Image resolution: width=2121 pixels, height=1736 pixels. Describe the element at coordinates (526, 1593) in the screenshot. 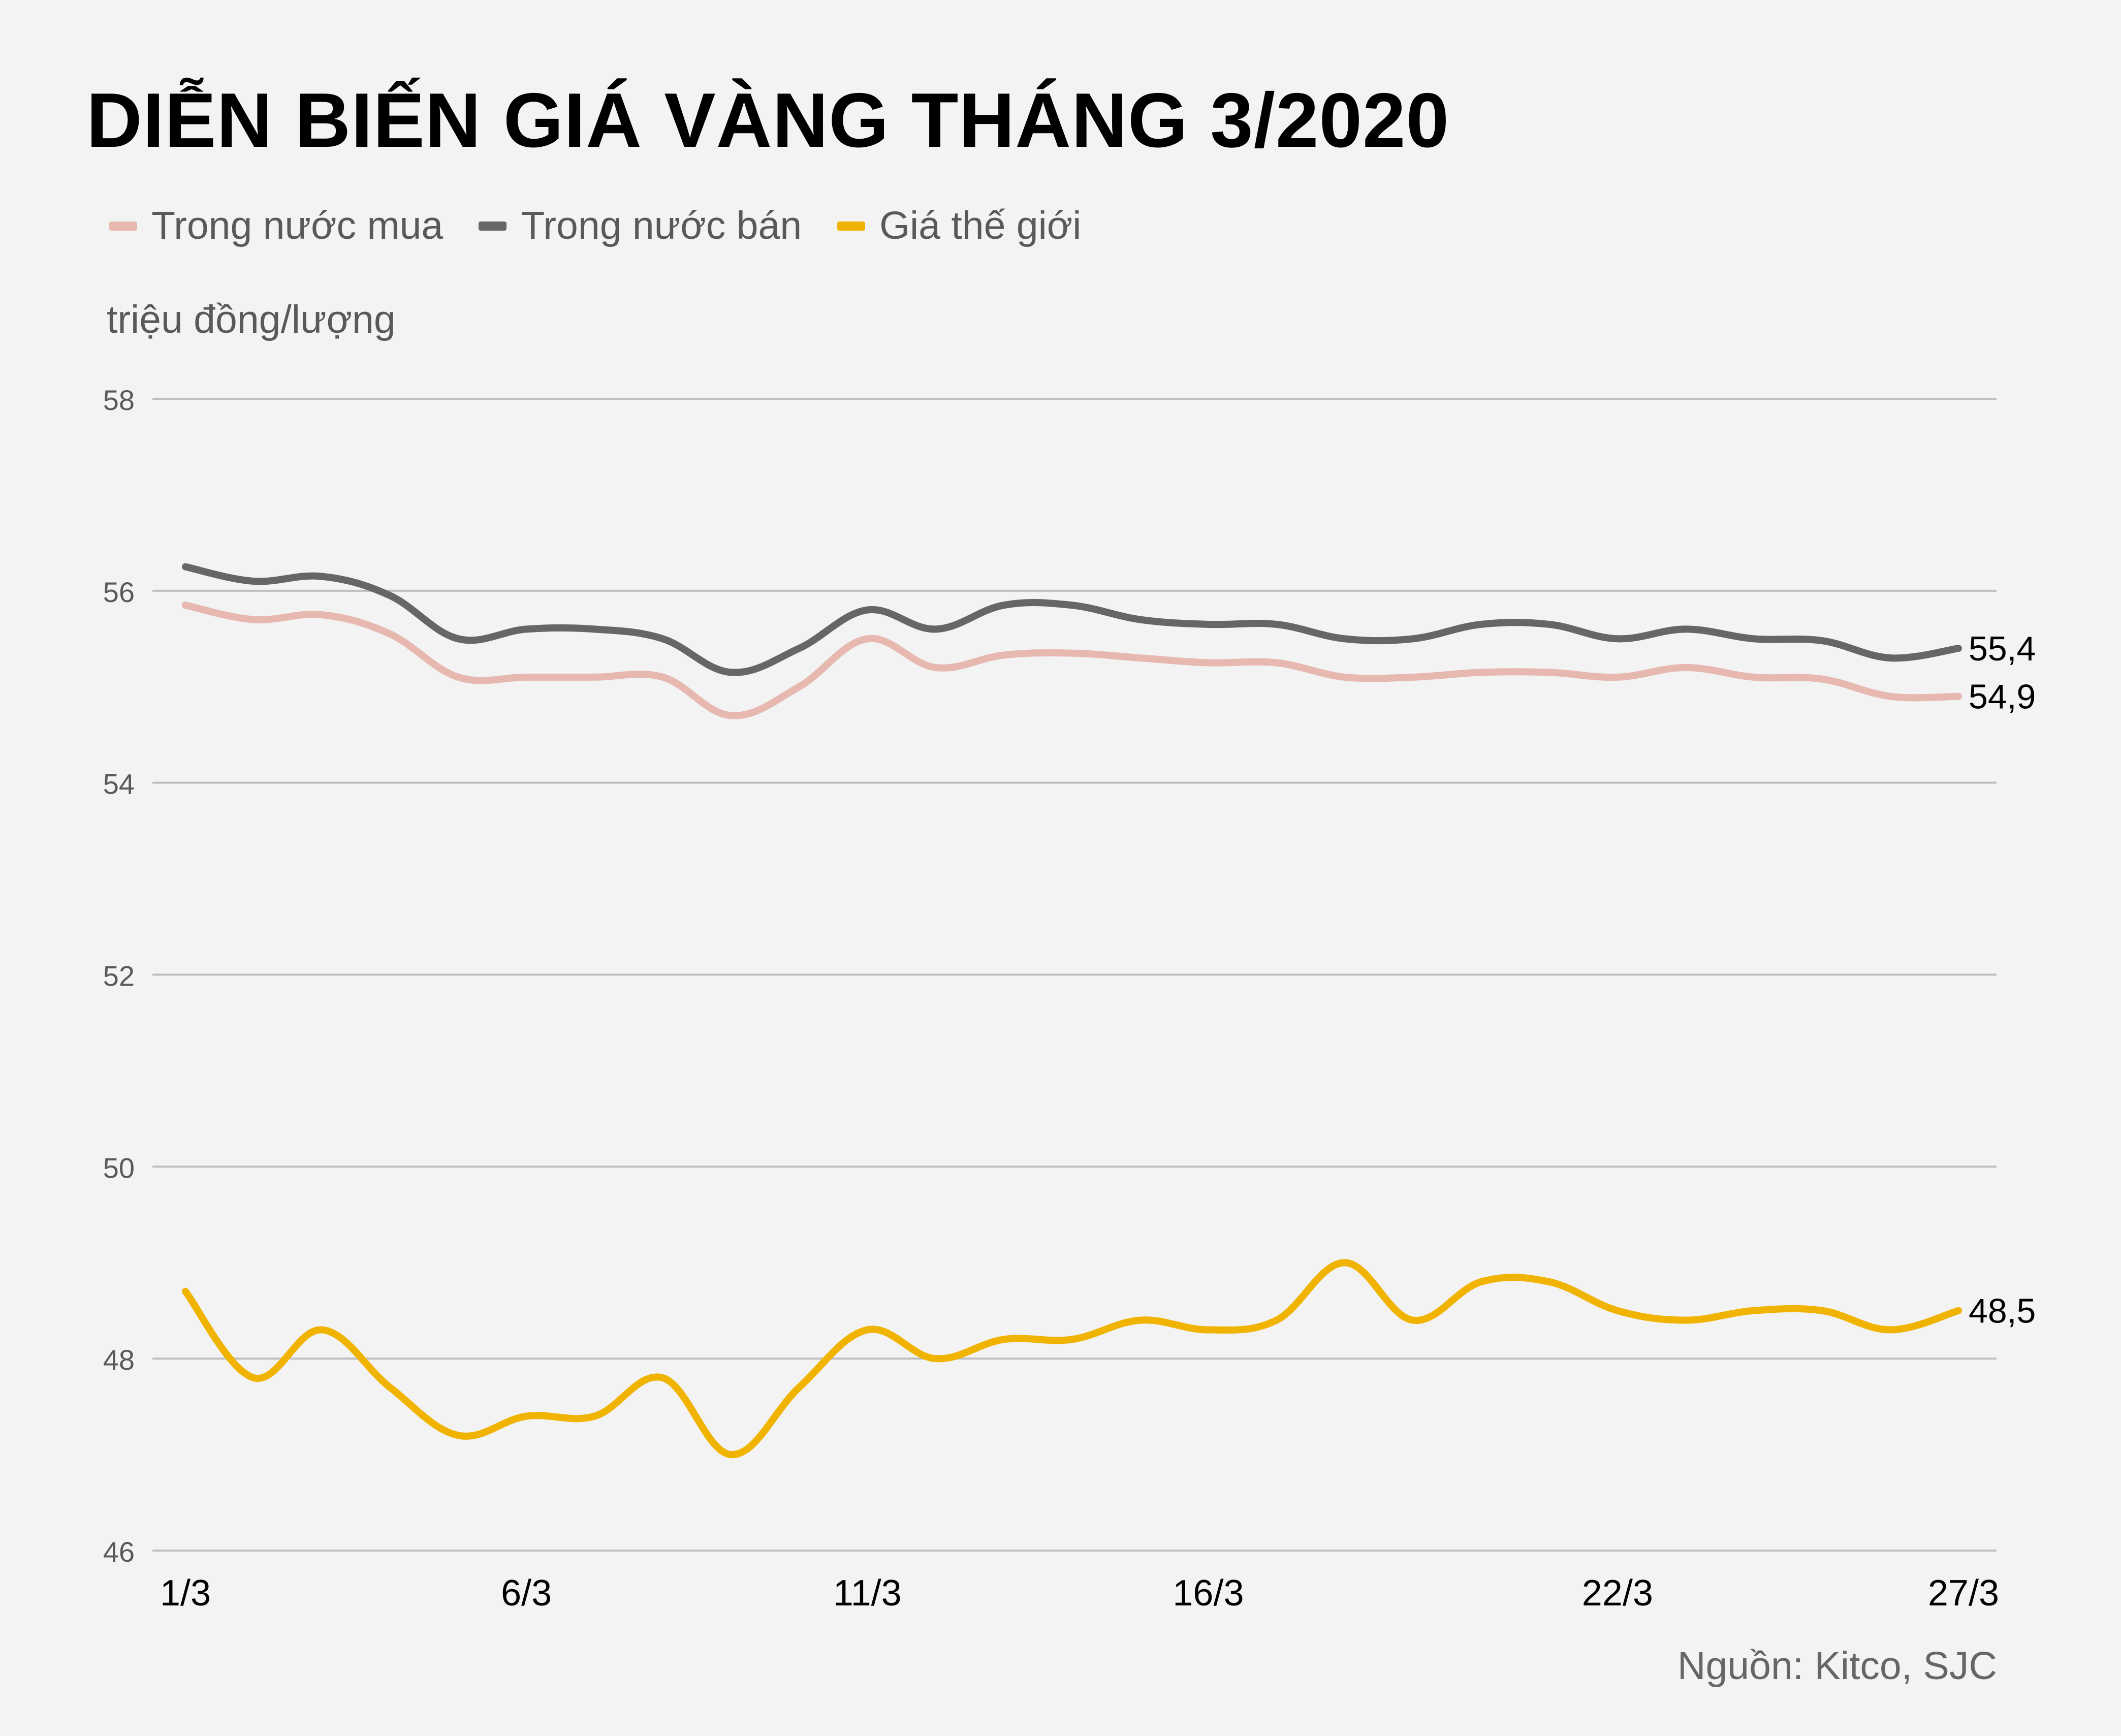

I see `x-tick-label-6-3: 6/3` at that location.